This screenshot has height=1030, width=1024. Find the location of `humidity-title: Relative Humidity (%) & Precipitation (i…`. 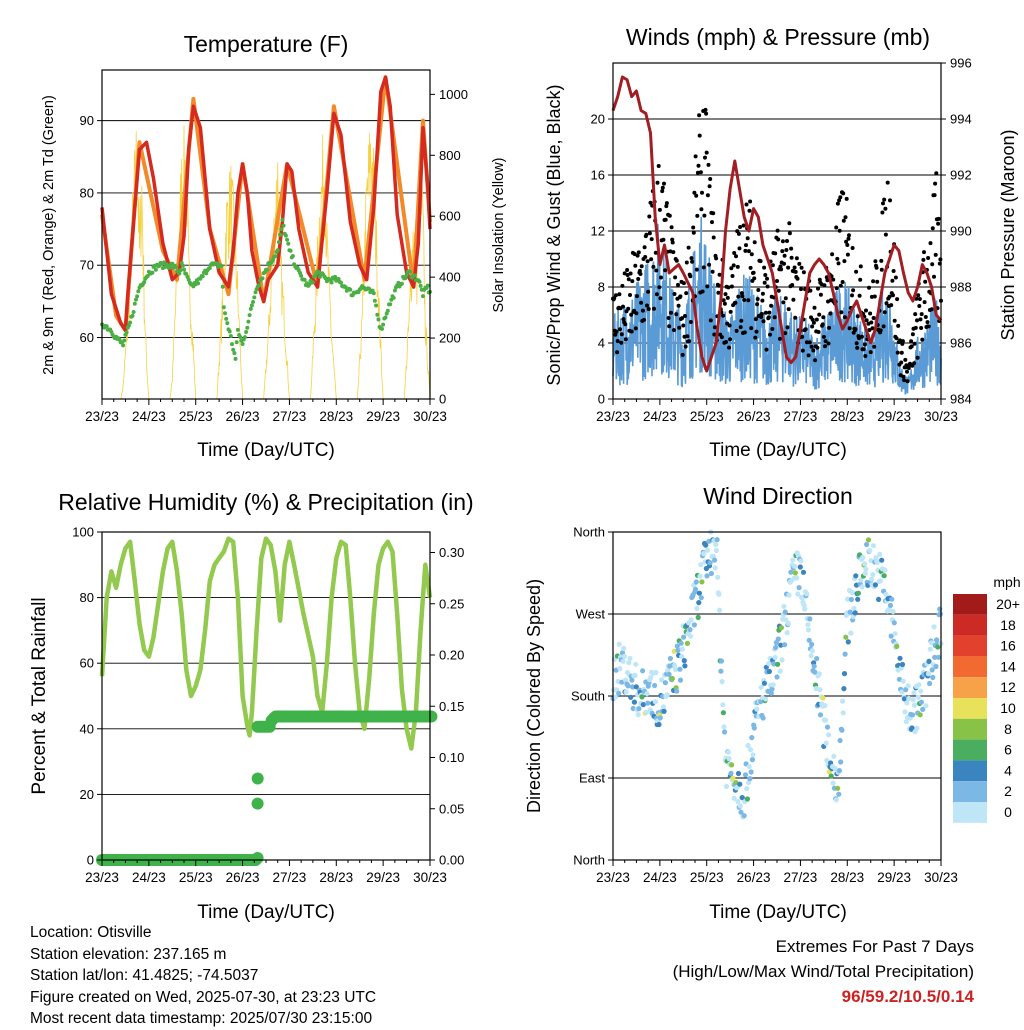

humidity-title: Relative Humidity (%) & Precipitation (i… is located at coordinates (265, 502).